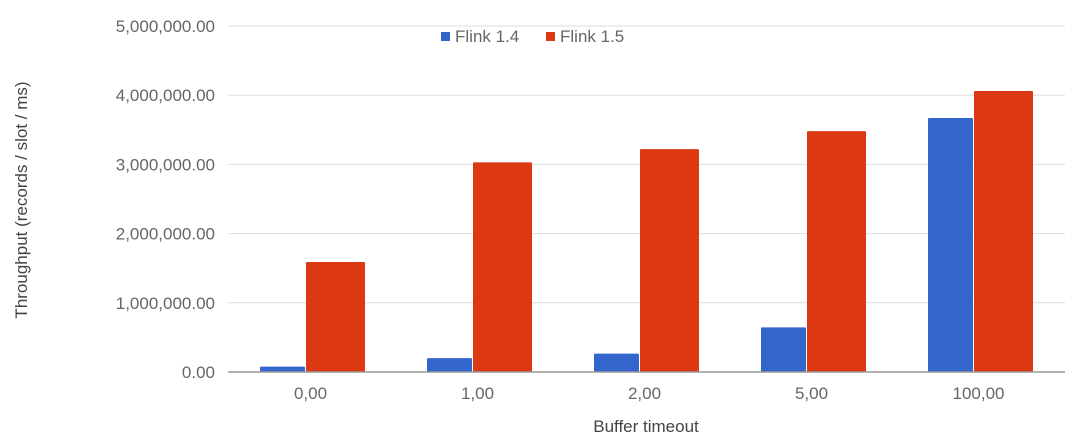 Image resolution: width=1080 pixels, height=443 pixels. I want to click on y-tick-label: 4,000,000.00, so click(165, 95).